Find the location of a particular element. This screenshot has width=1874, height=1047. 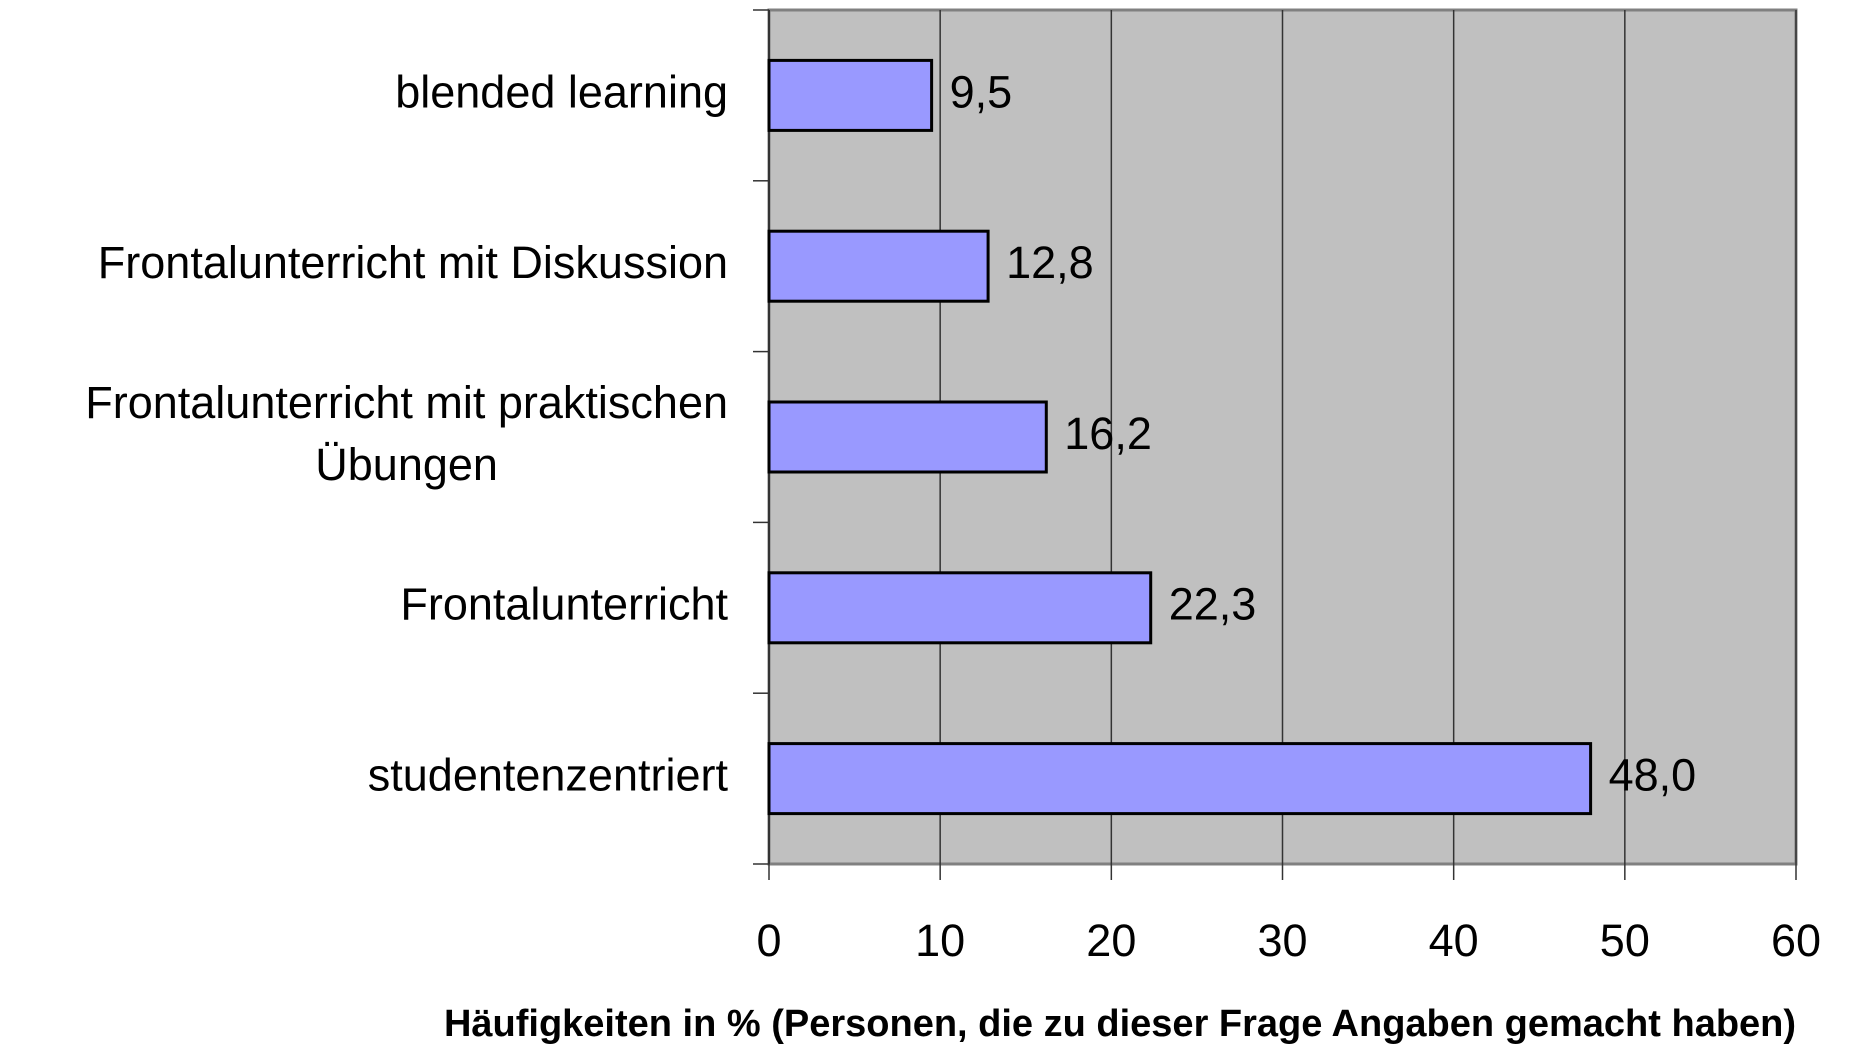

x-tick-label: 20 is located at coordinates (1111, 940).